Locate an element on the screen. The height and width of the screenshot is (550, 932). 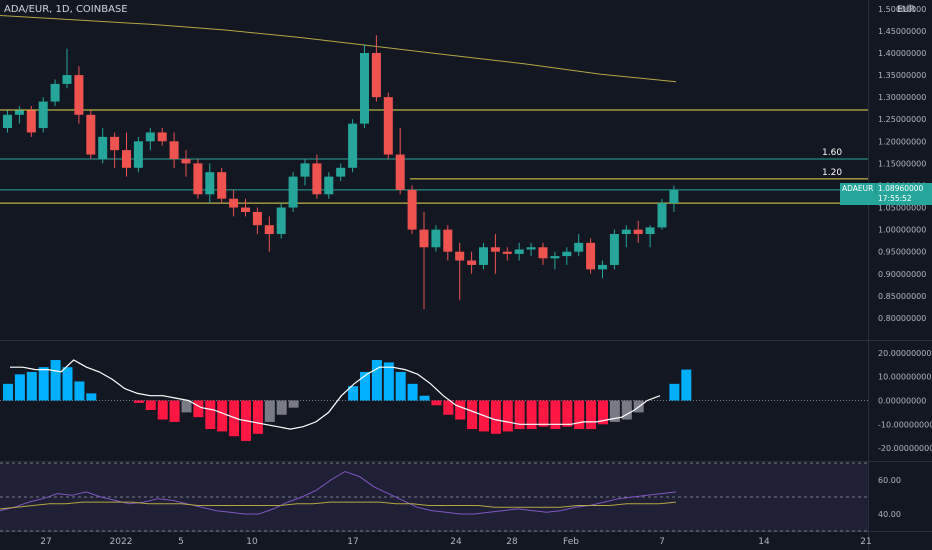
time-tick-label: 10 is located at coordinates (252, 542).